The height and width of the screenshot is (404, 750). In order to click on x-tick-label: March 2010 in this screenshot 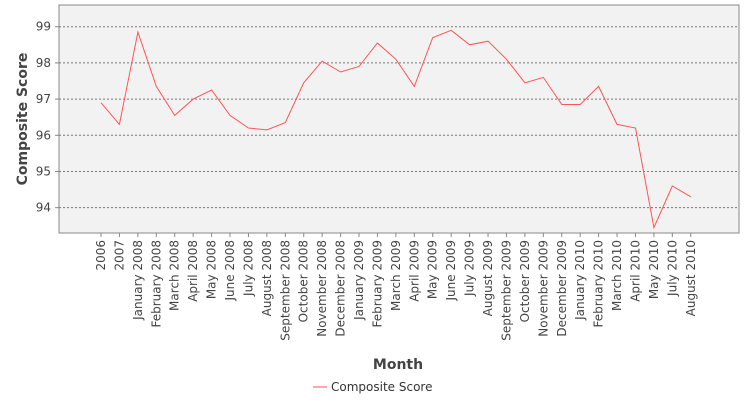, I will do `click(617, 275)`.